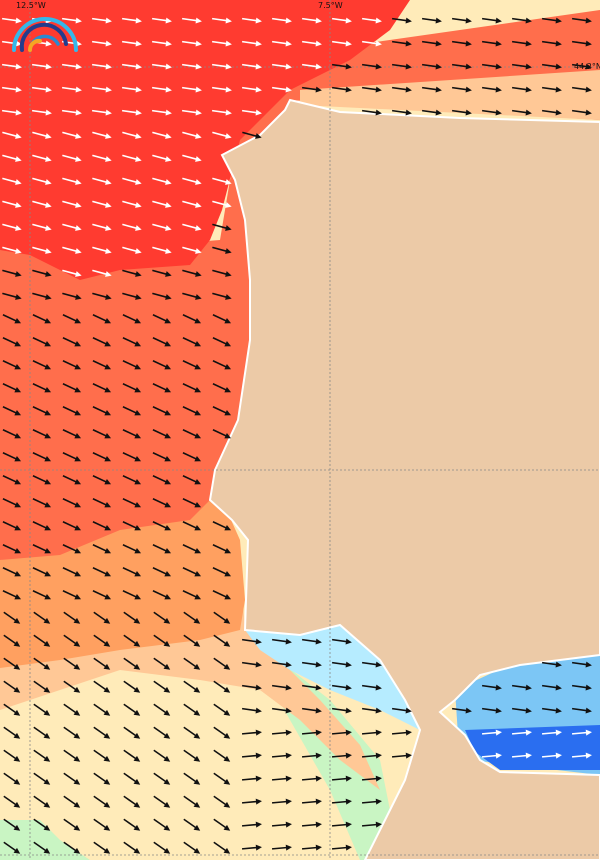 This screenshot has height=860, width=600. What do you see at coordinates (45, 34) in the screenshot?
I see `rainbow-logo` at bounding box center [45, 34].